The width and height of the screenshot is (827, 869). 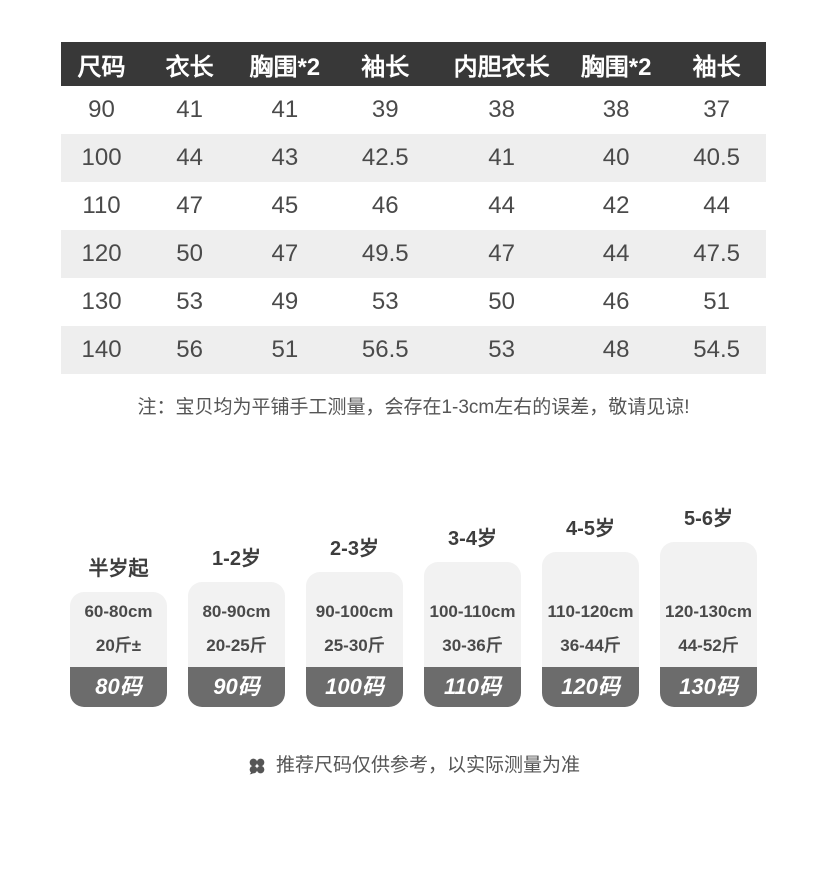 I want to click on table-cell: 100, so click(x=101, y=157).